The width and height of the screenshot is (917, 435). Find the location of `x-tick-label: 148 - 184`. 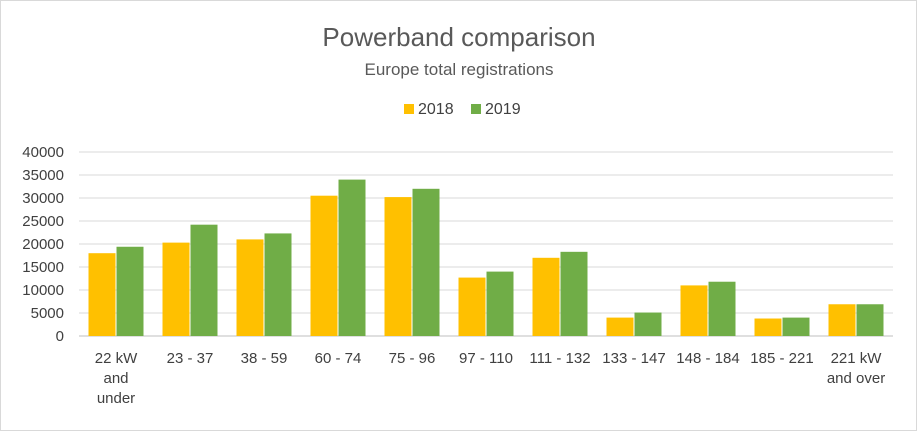

x-tick-label: 148 - 184 is located at coordinates (707, 358).